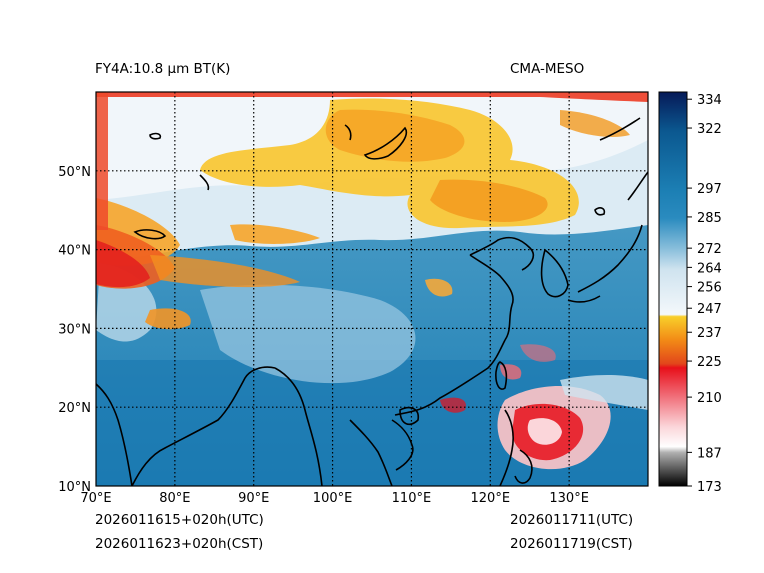  I want to click on colorbar-tick-label: 173, so click(709, 487).